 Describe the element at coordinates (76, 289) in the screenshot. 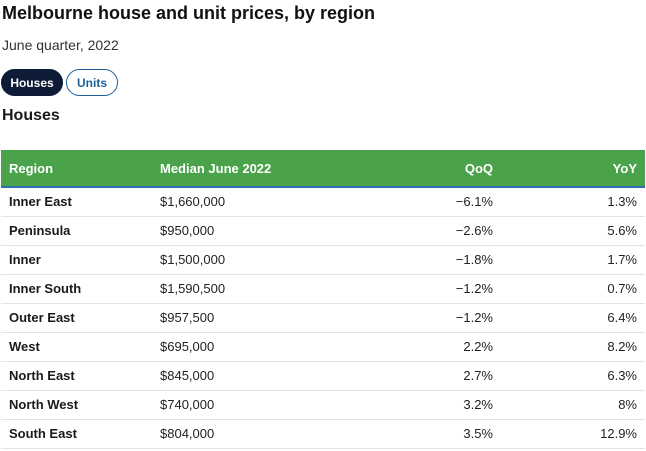

I see `cell-region: Inner South` at that location.